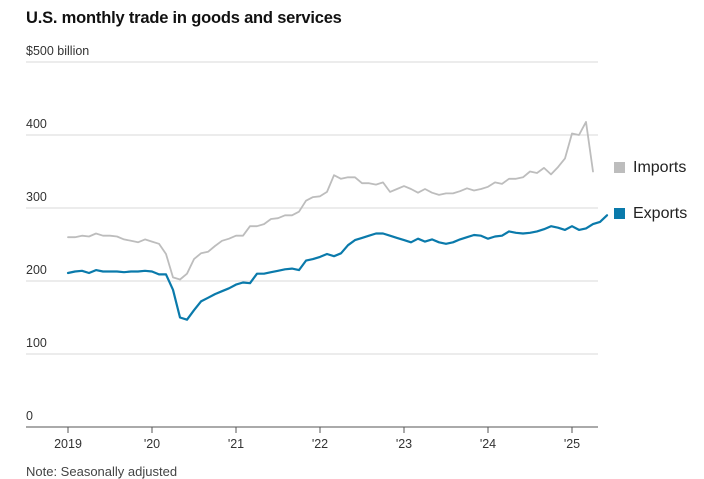 The height and width of the screenshot is (479, 704). I want to click on chart-title: U.S. monthly trade in goods and services, so click(184, 18).